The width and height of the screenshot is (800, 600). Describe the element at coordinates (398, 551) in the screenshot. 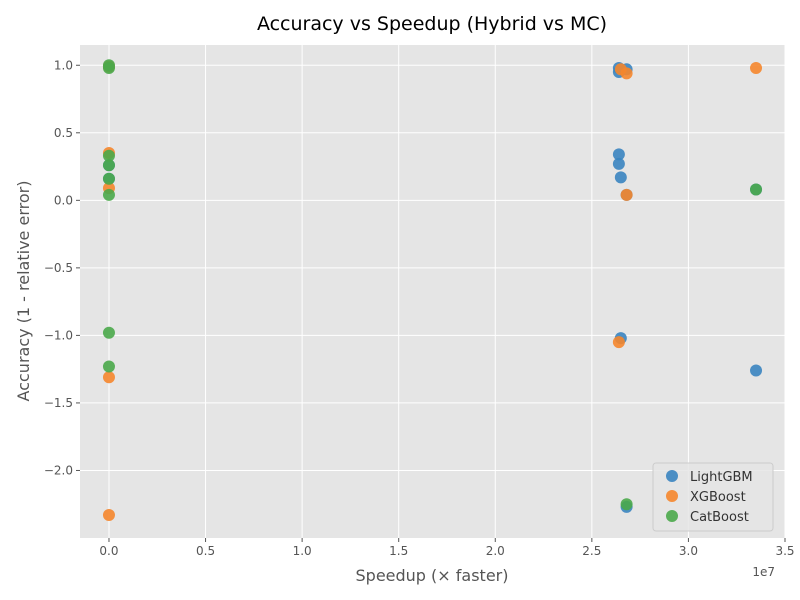

I see `x-tick-label: 1.5` at that location.